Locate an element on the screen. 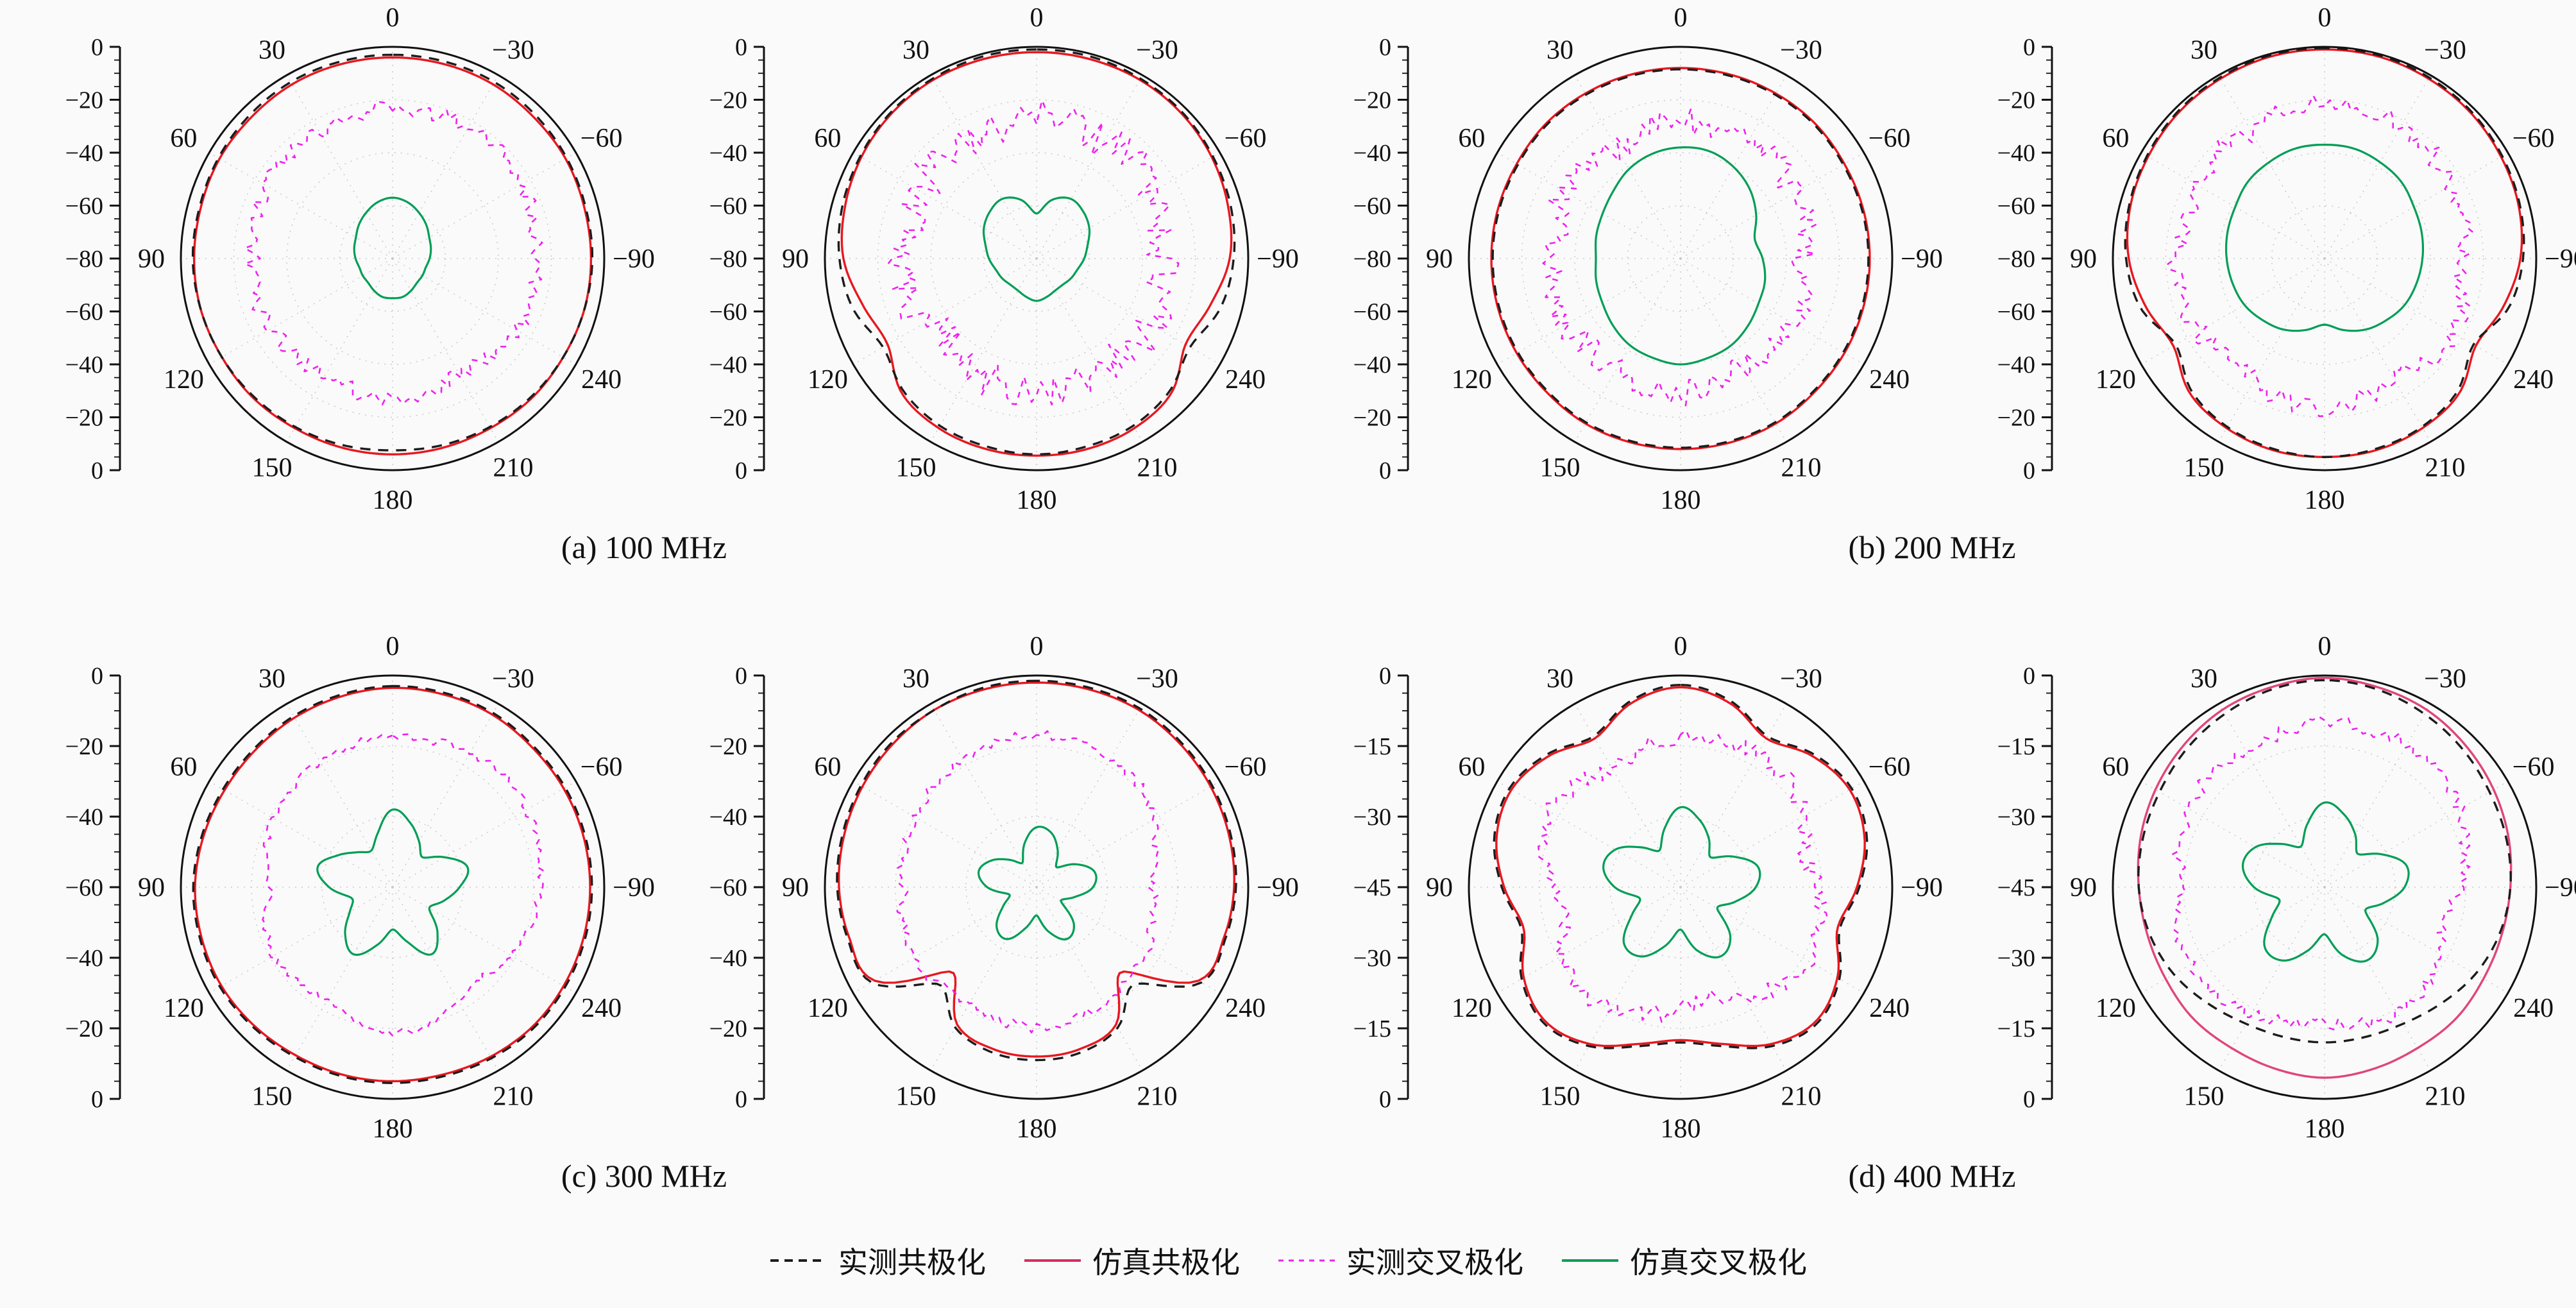  caption-a: (a) 100 MHz is located at coordinates (644, 547).